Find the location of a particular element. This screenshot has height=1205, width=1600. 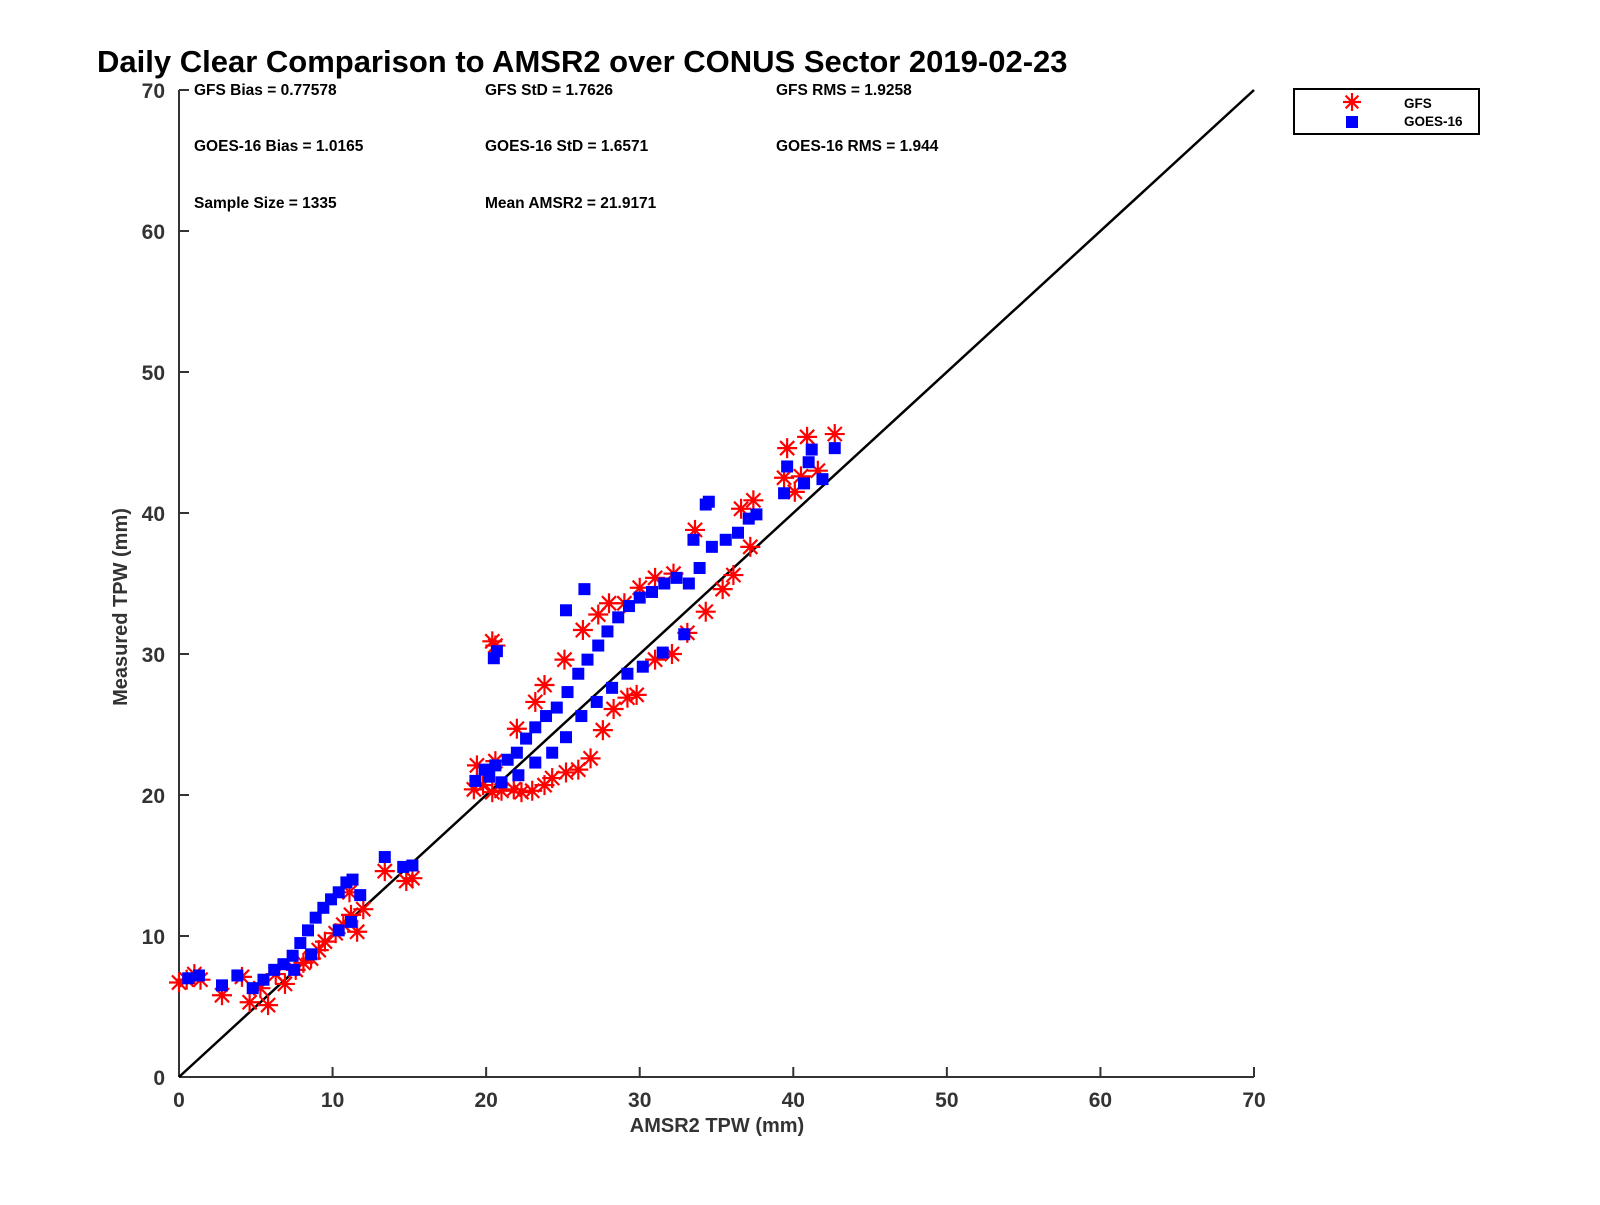

goes16-rms-text: GOES-16 RMS = 1.944 is located at coordinates (857, 146).